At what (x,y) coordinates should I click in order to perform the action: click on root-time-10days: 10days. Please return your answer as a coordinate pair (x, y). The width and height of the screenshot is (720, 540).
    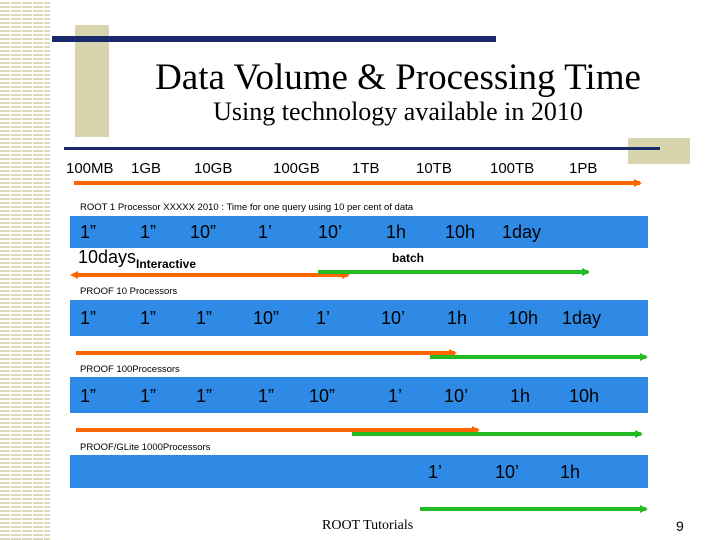
    Looking at the image, I should click on (107, 257).